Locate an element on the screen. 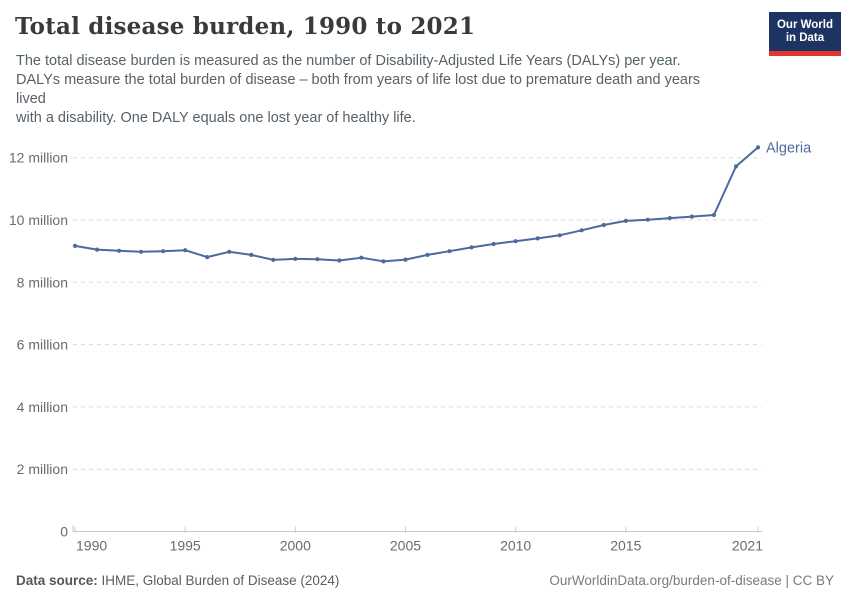  y-tick-label: 2 million is located at coordinates (42, 469).